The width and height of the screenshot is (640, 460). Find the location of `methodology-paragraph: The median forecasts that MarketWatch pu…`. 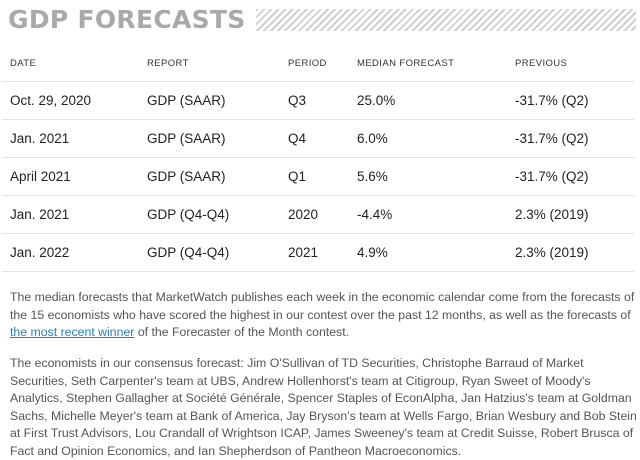

methodology-paragraph: The median forecasts that MarketWatch pu… is located at coordinates (324, 315).